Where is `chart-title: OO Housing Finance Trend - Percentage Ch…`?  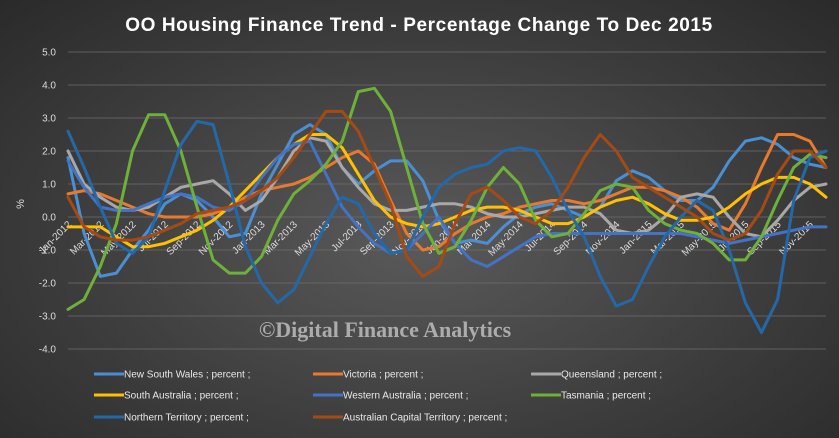
chart-title: OO Housing Finance Trend - Percentage Ch… is located at coordinates (419, 25).